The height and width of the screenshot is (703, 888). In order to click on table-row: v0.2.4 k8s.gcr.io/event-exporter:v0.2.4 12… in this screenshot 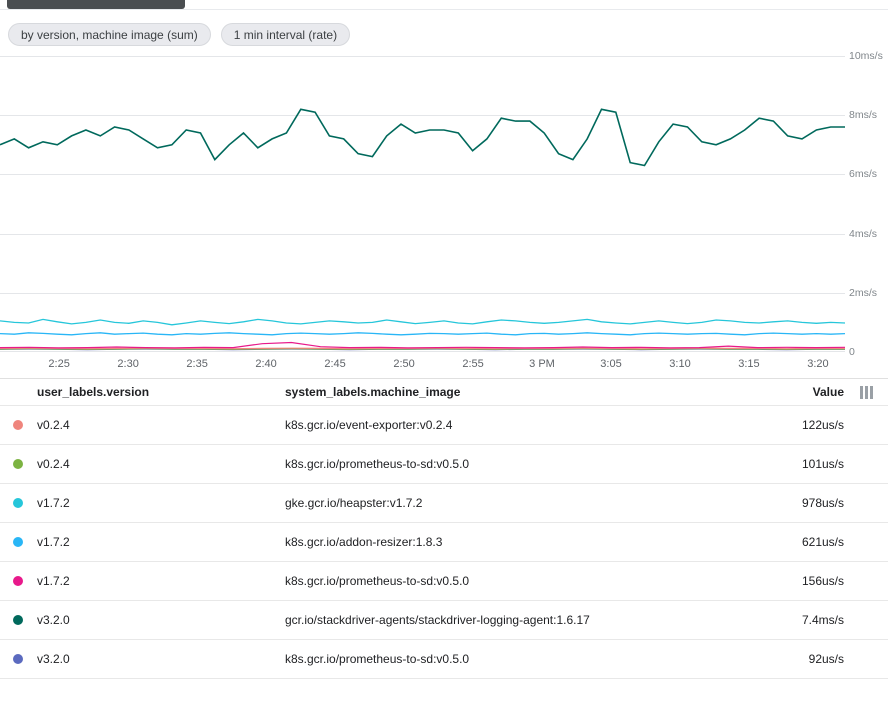, I will do `click(444, 425)`.